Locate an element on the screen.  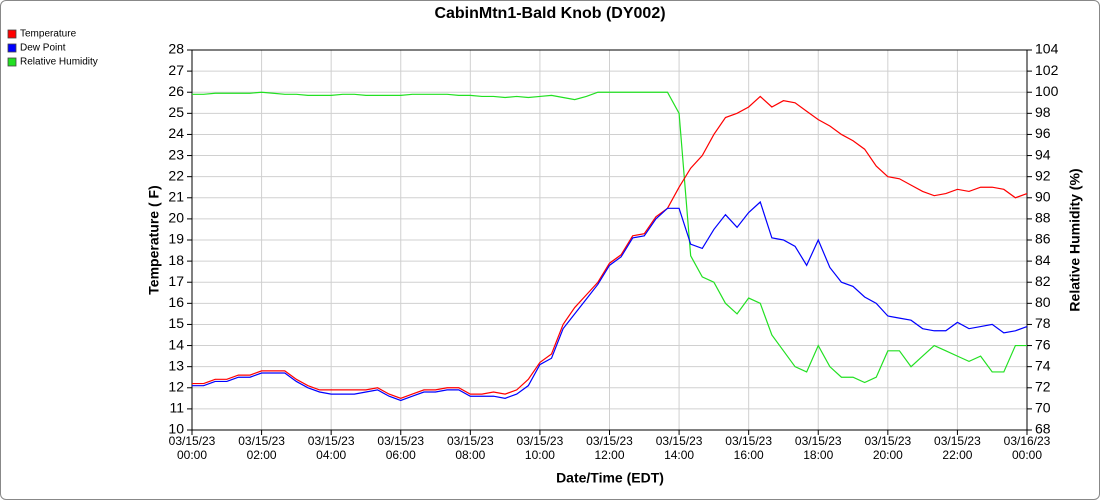
y2-tick-label: 78 is located at coordinates (1043, 323).